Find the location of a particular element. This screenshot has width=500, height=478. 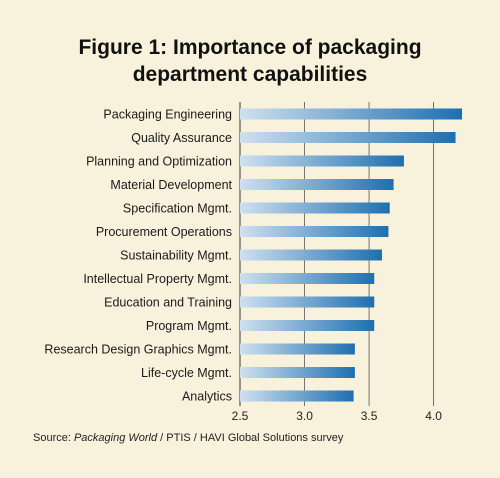

category-label-3: Material Development is located at coordinates (171, 185).